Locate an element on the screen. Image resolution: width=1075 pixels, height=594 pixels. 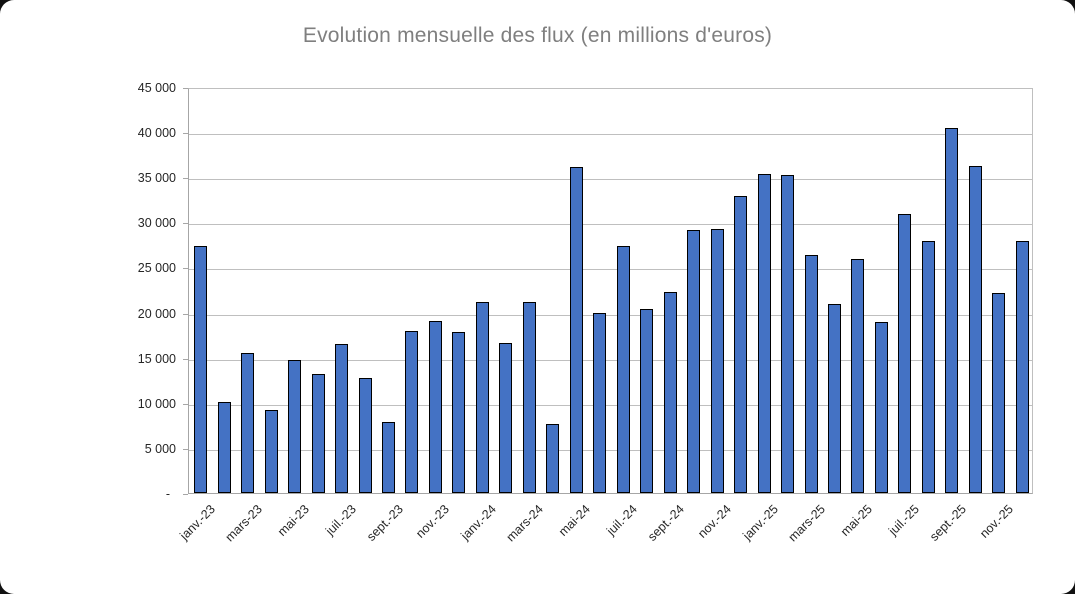
x-tick-label: nov.-23 is located at coordinates (433, 521).